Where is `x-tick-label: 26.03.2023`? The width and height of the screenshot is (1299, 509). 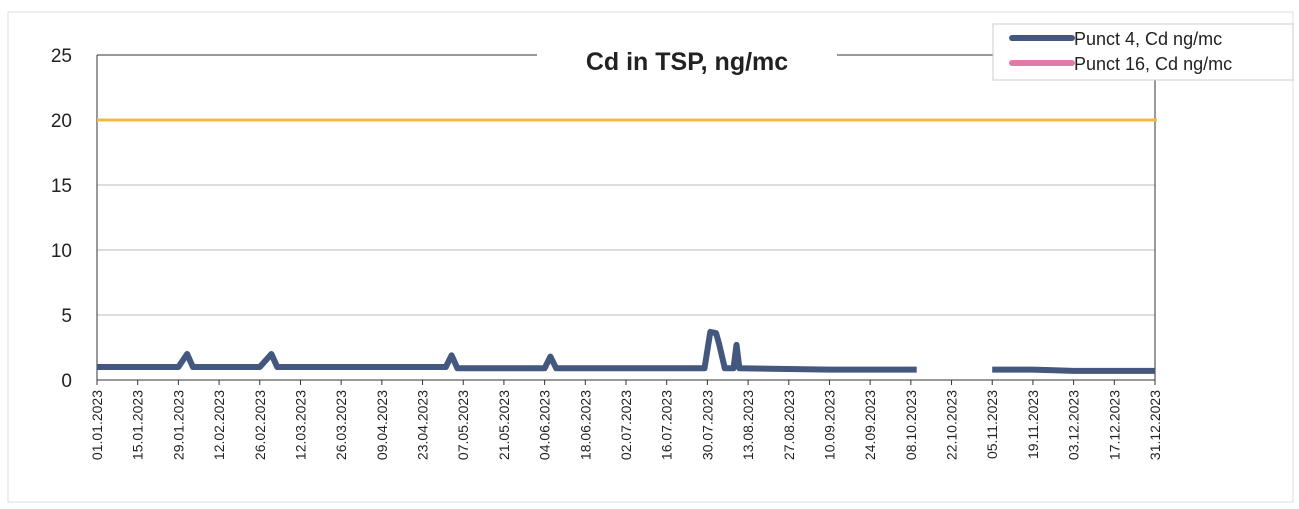 x-tick-label: 26.03.2023 is located at coordinates (341, 425).